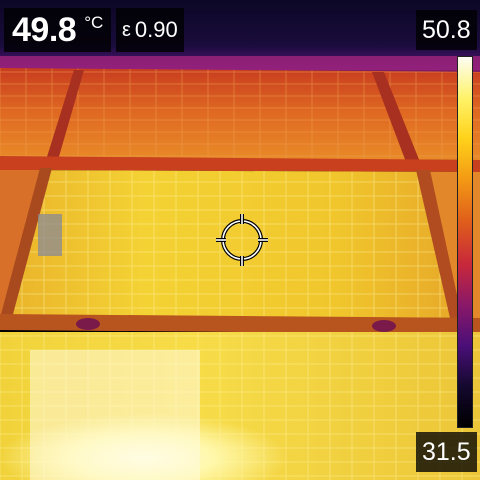 The width and height of the screenshot is (480, 480). I want to click on emissivity-value: 0.90, so click(156, 29).